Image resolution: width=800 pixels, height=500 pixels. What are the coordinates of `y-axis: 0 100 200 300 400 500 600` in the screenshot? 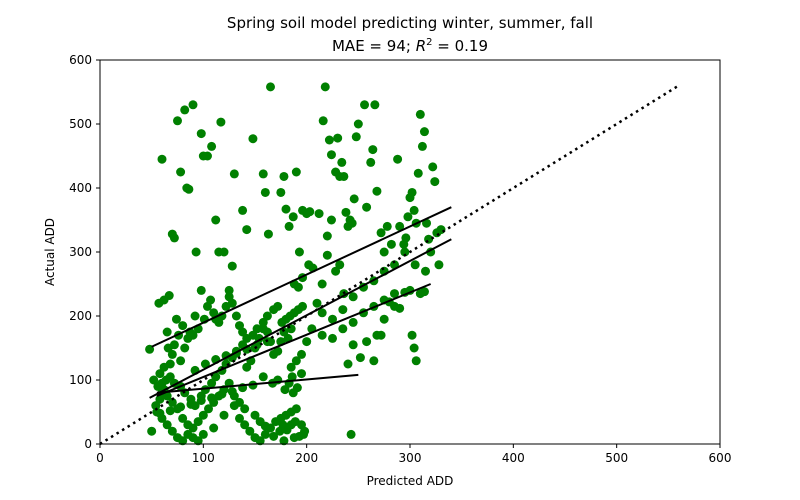 It's located at (84, 252).